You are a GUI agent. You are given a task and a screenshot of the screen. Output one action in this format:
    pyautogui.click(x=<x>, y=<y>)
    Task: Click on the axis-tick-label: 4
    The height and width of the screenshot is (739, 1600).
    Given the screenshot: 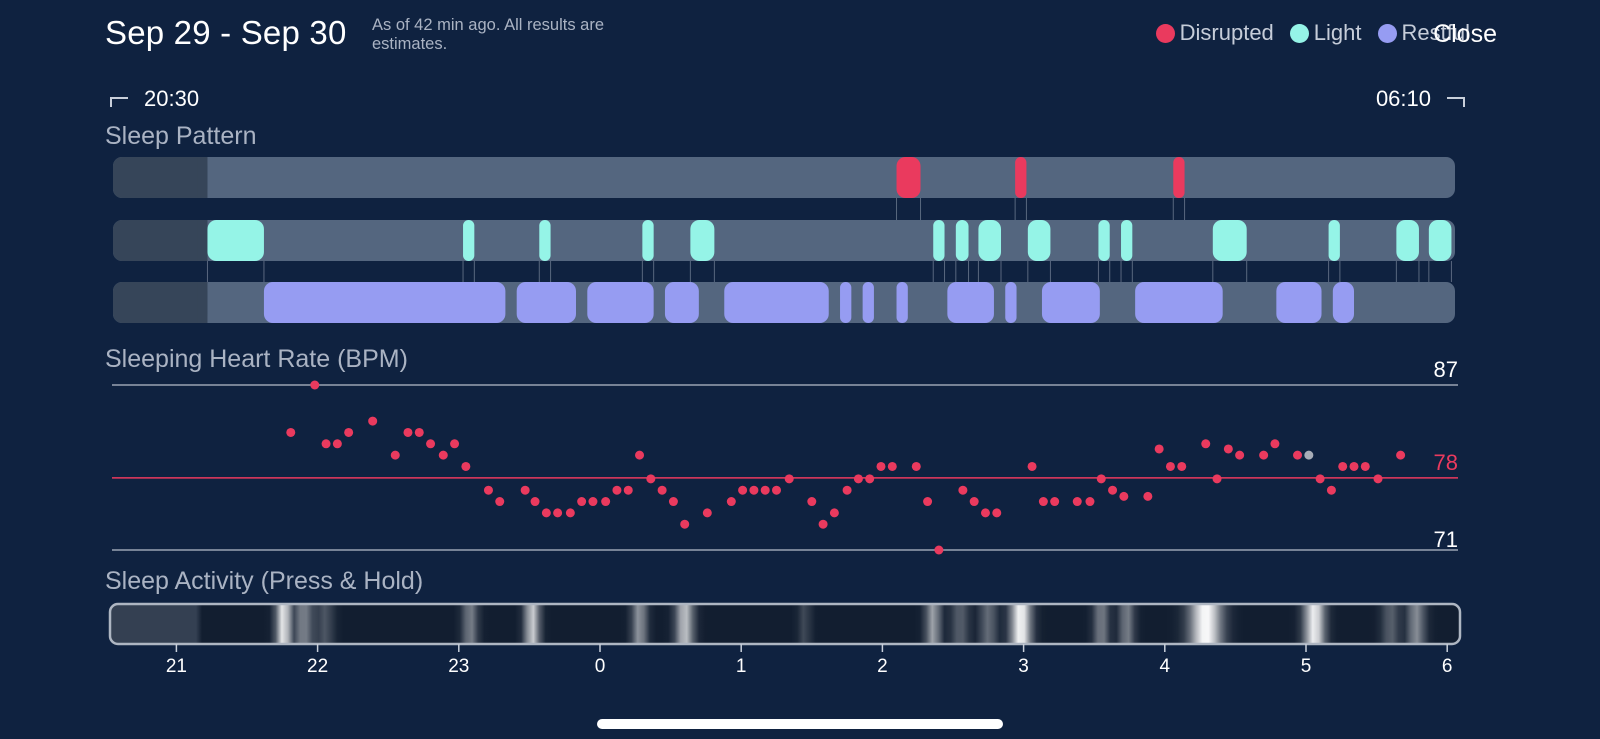 What is the action you would take?
    pyautogui.click(x=1165, y=666)
    